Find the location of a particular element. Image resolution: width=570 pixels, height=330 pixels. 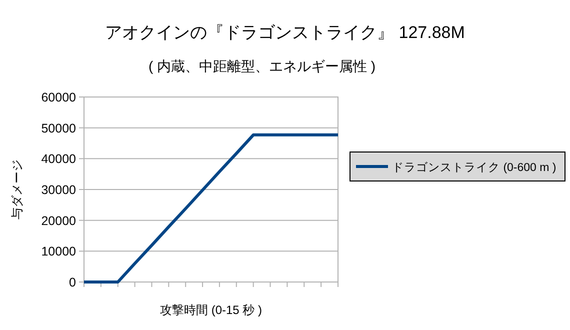

y-axis-title: 与ダメージ is located at coordinates (17, 190).